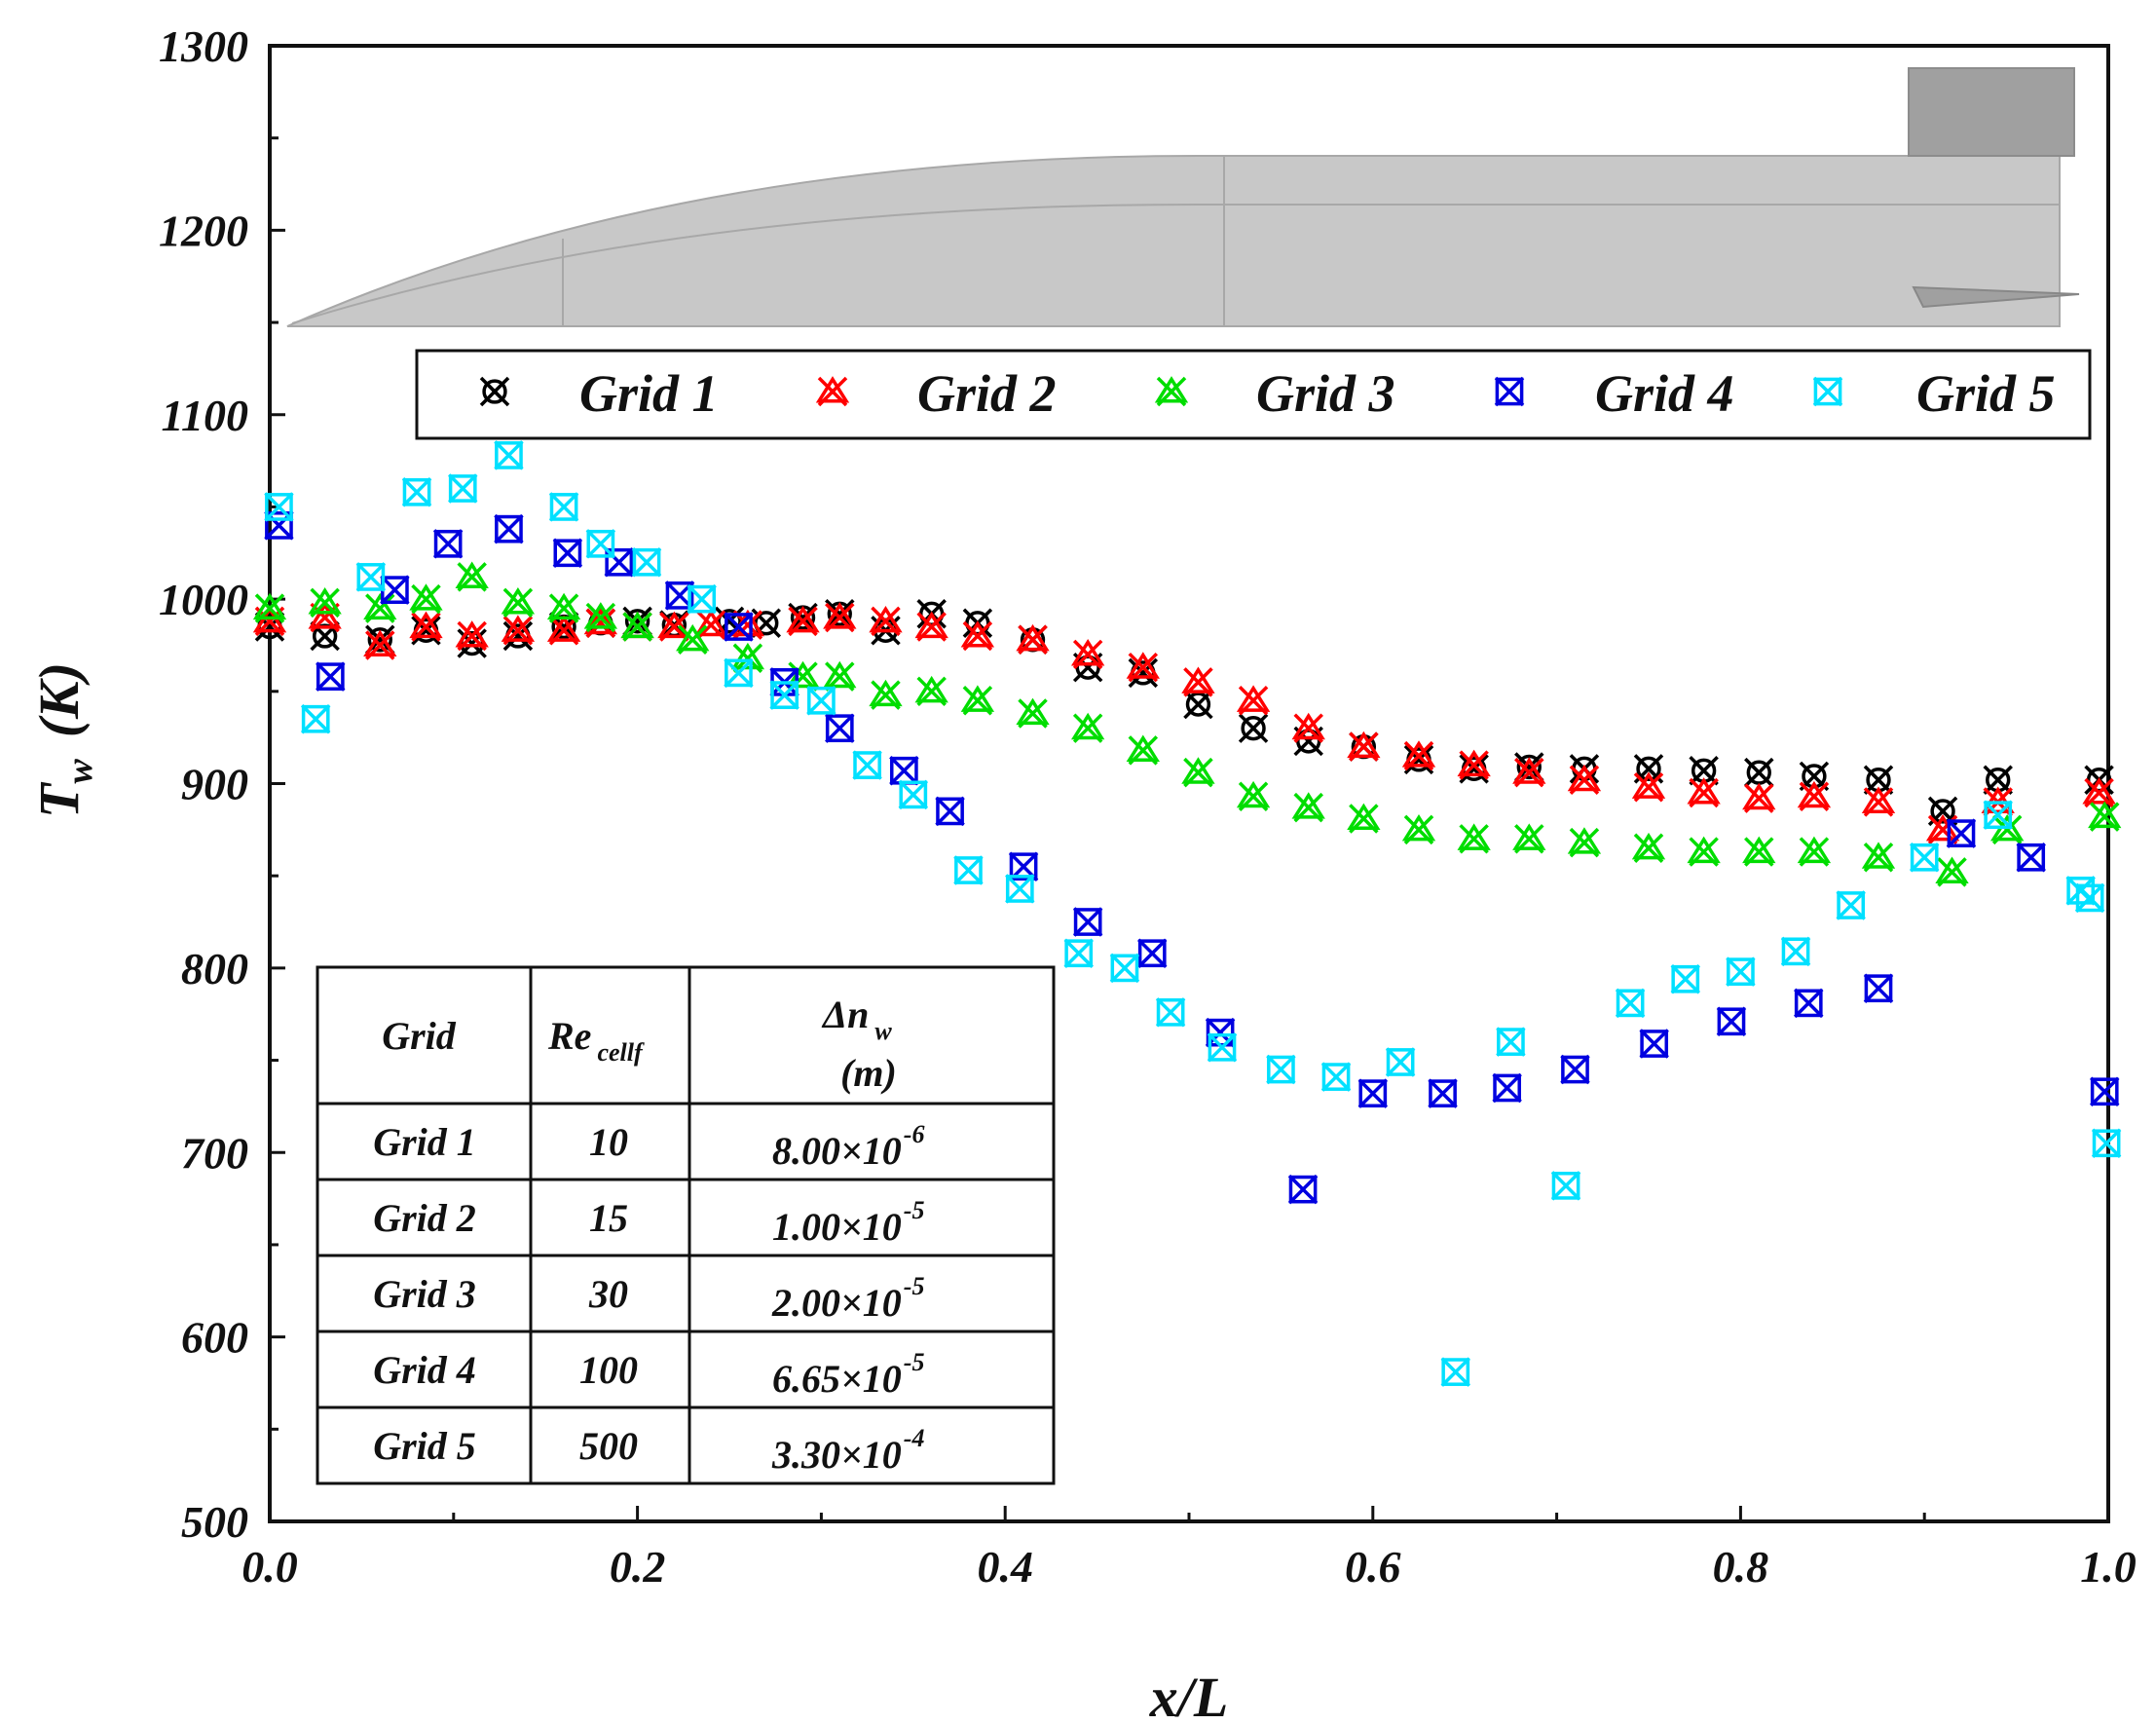 Image resolution: width=2156 pixels, height=1724 pixels. Describe the element at coordinates (1986, 394) in the screenshot. I see `legend-label-grid-5: Grid 5` at that location.